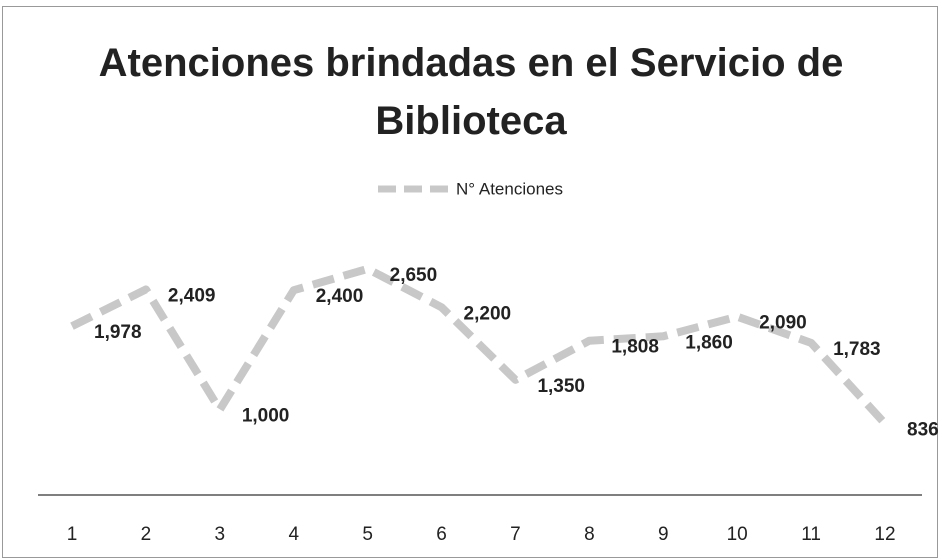  What do you see at coordinates (414, 275) in the screenshot?
I see `data-label: 2,650` at bounding box center [414, 275].